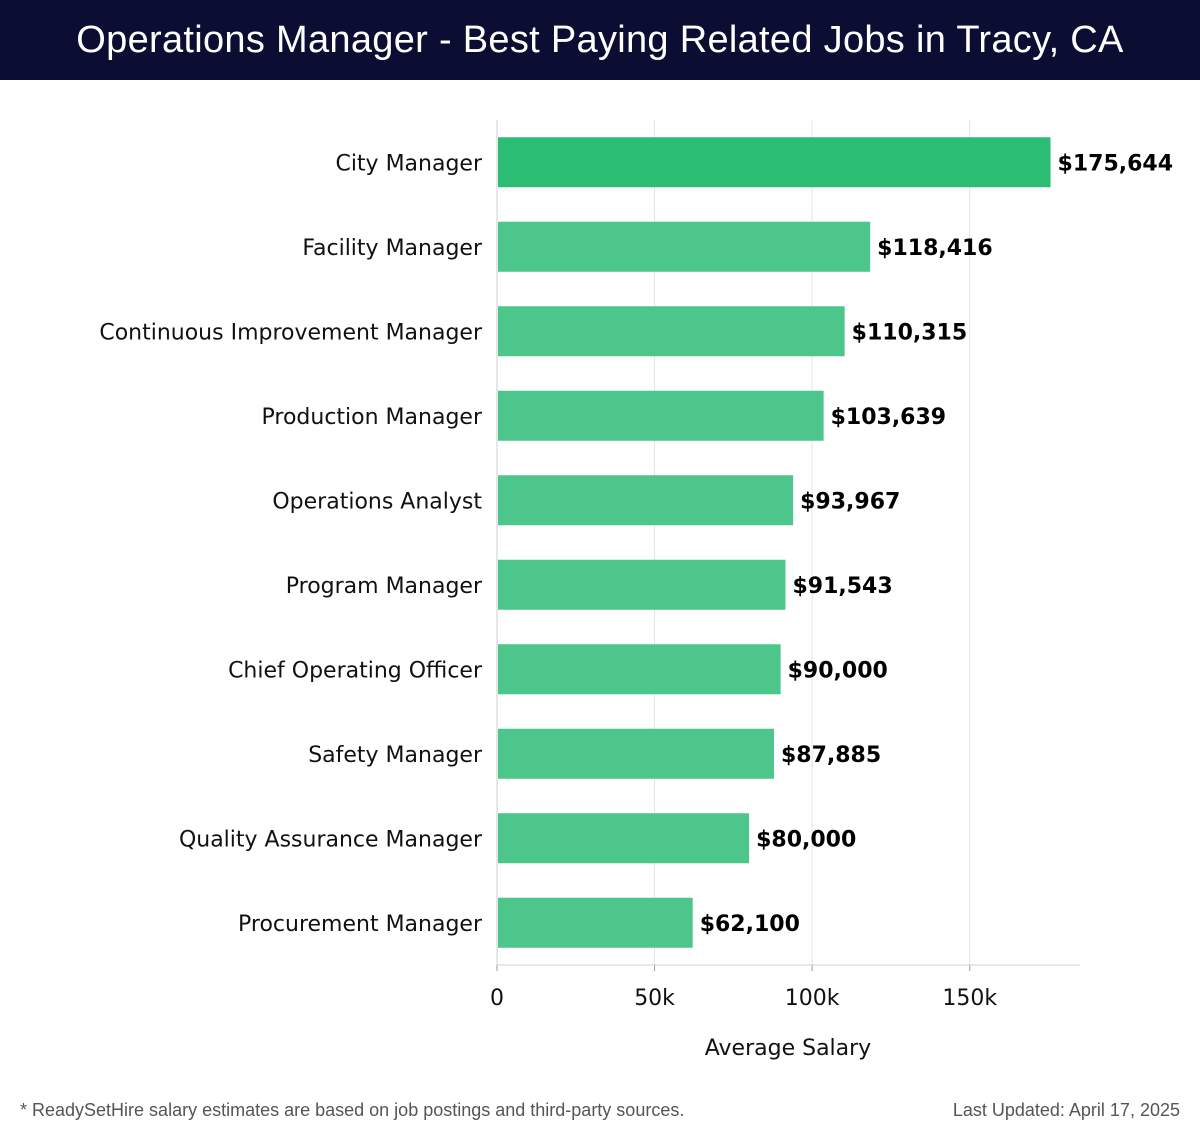  Describe the element at coordinates (409, 163) in the screenshot. I see `category-label: City Manager` at that location.